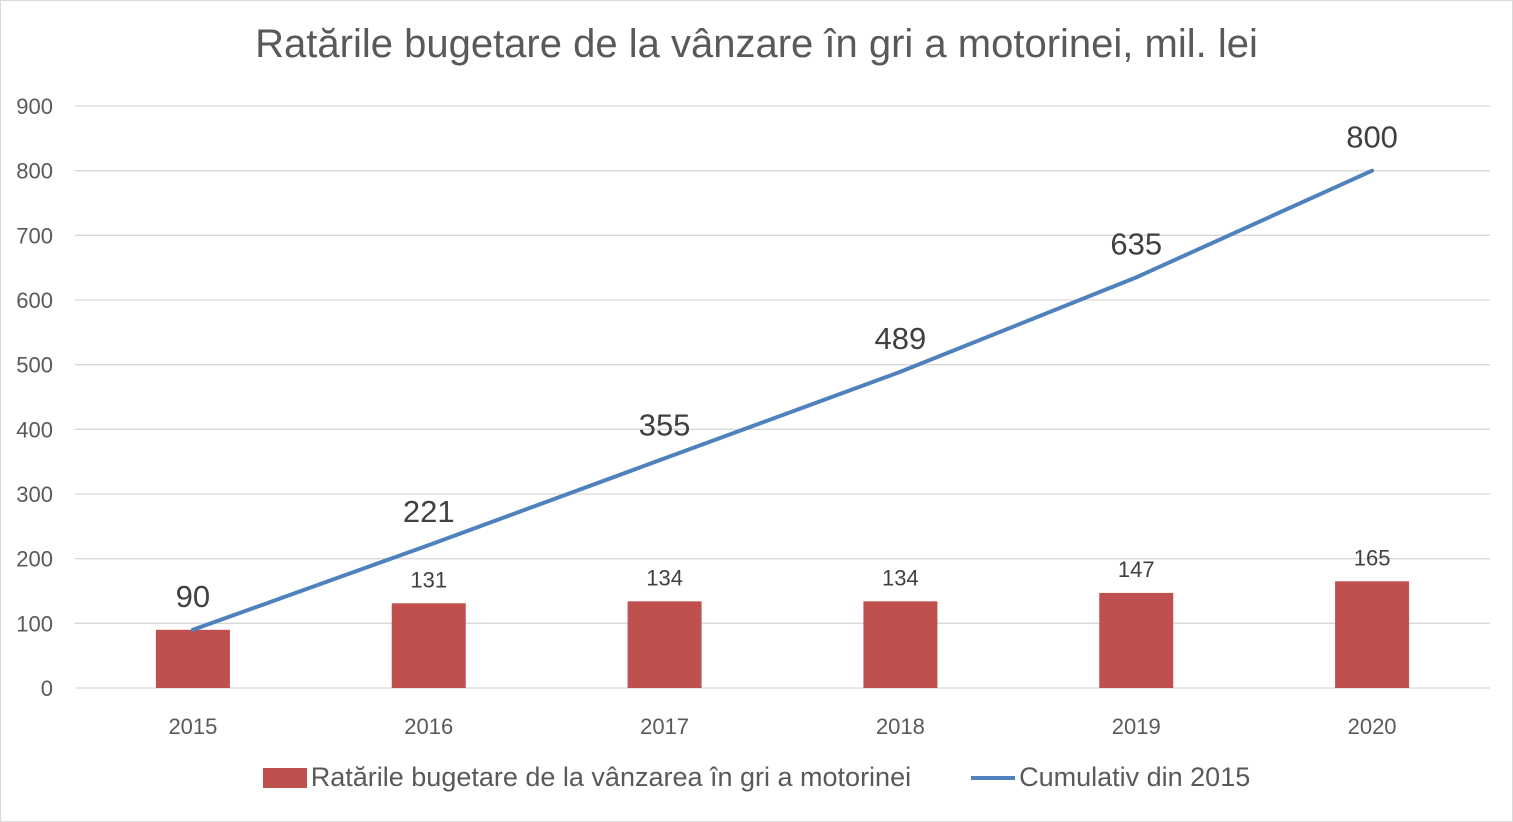 The height and width of the screenshot is (822, 1513). What do you see at coordinates (782, 726) in the screenshot?
I see `x-axis-ticks: 2015 2016 2017 2018 2019 2020` at bounding box center [782, 726].